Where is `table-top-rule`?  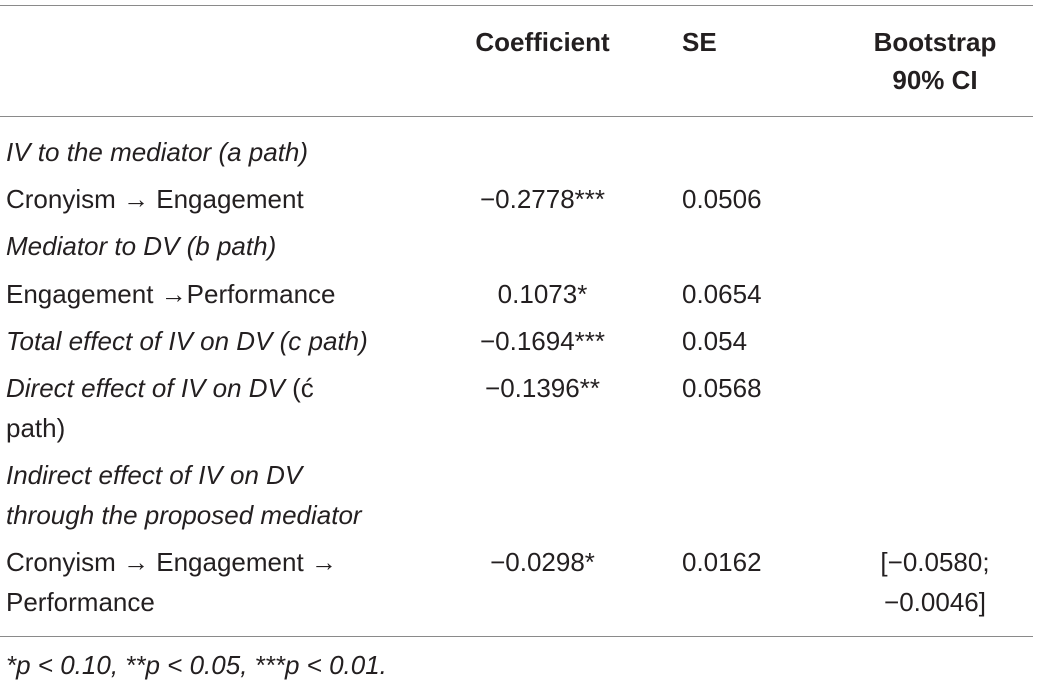
table-top-rule is located at coordinates (516, 5).